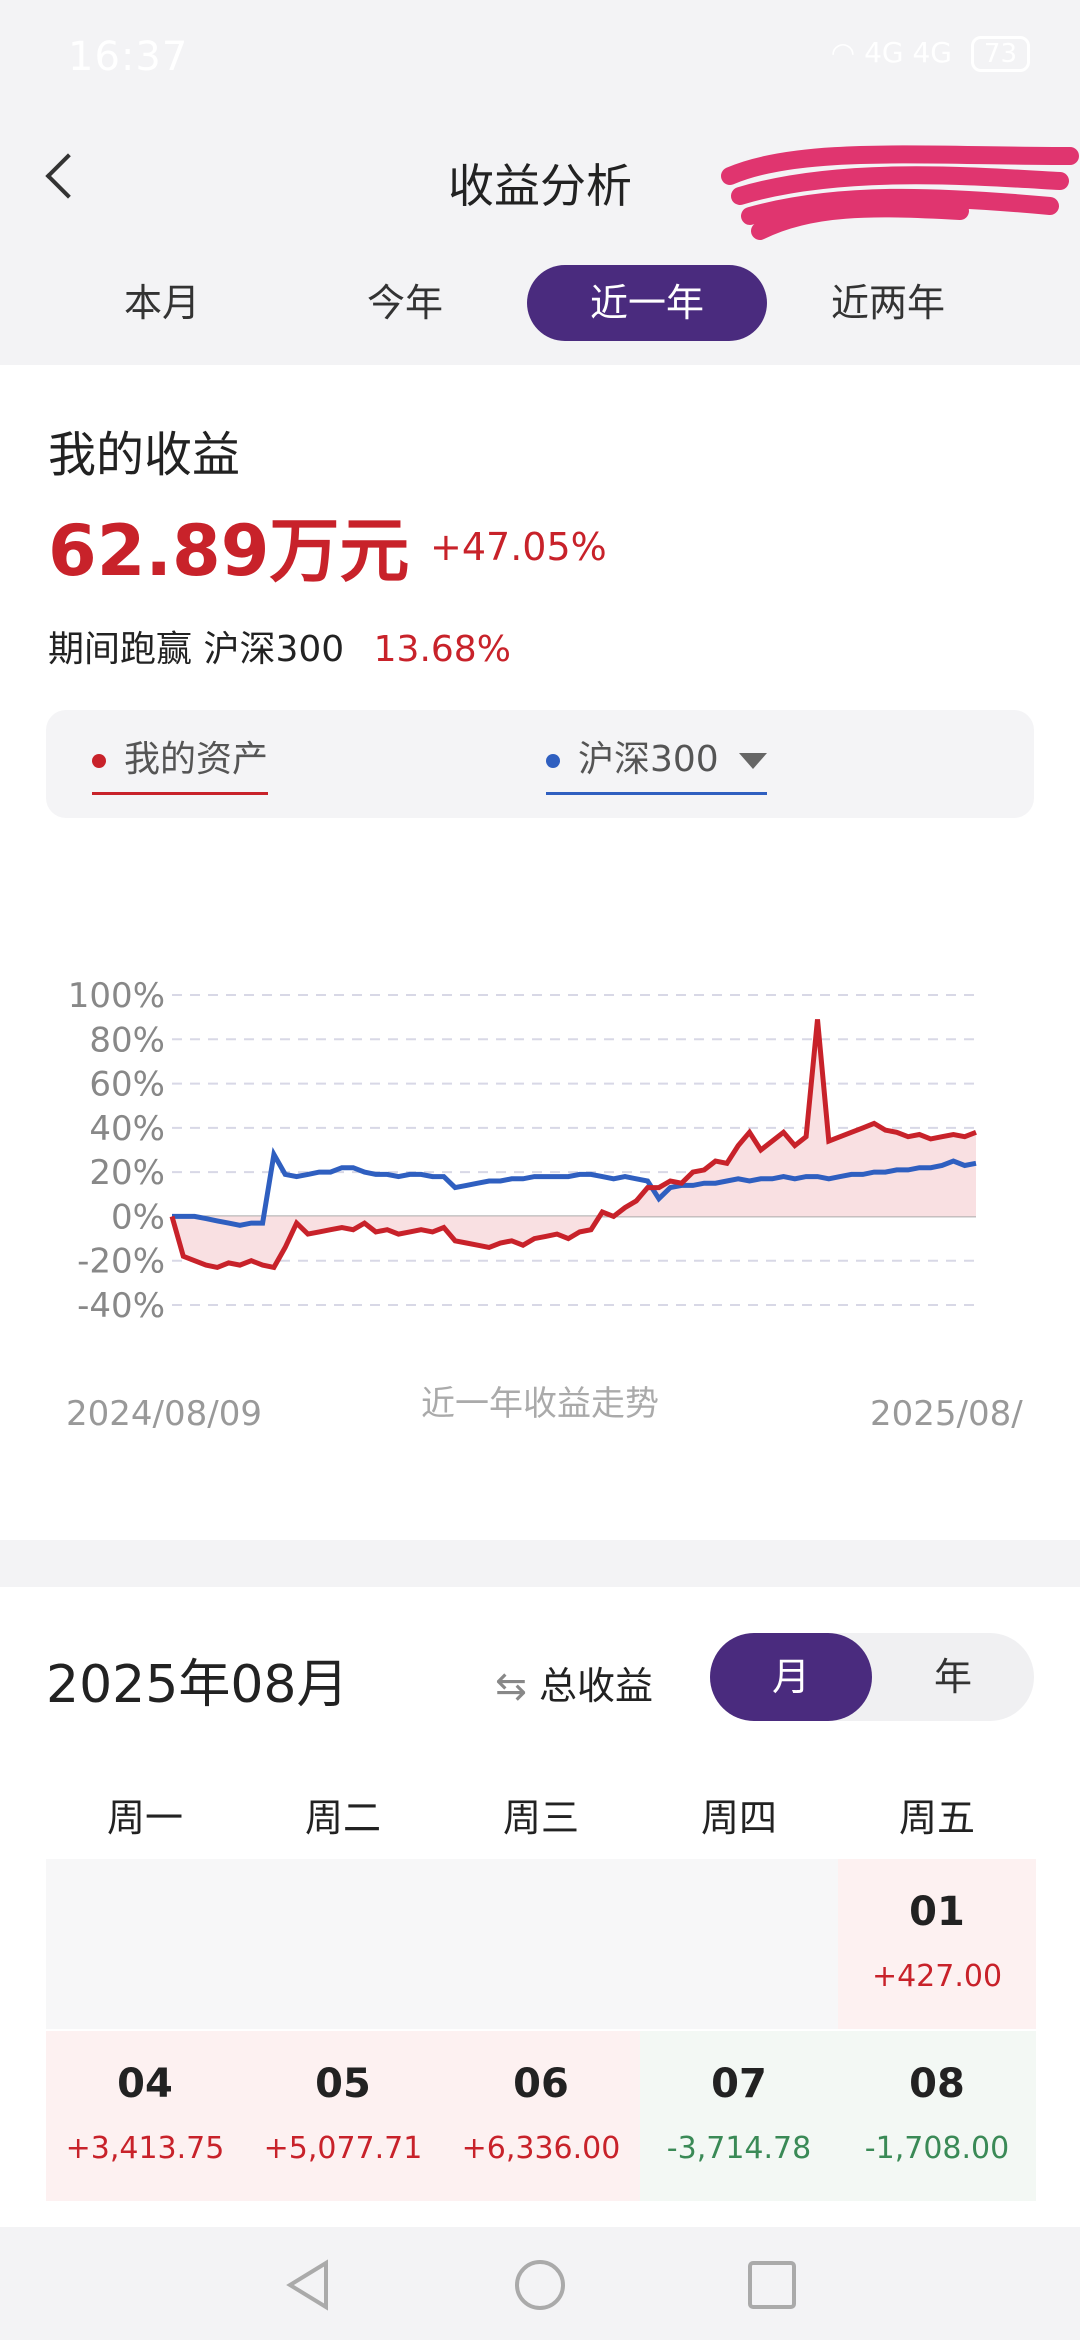 This screenshot has height=2340, width=1080. What do you see at coordinates (937, 1944) in the screenshot?
I see `calendar-day-cell: 01 +427.00` at bounding box center [937, 1944].